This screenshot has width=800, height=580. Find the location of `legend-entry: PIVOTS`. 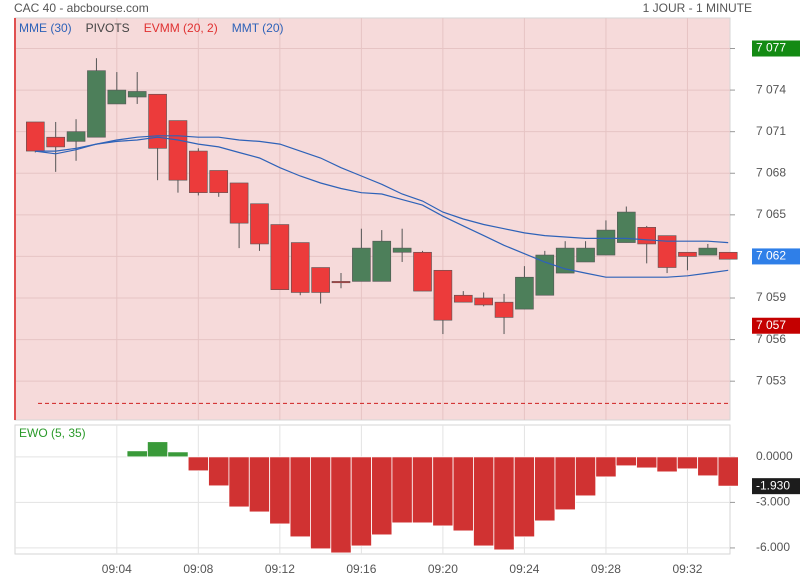

legend-entry: PIVOTS is located at coordinates (108, 28).